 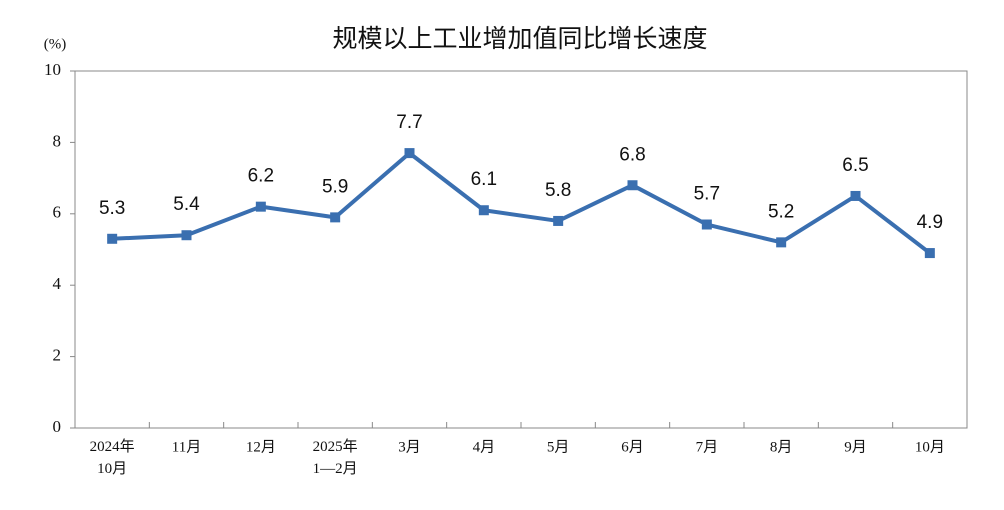 I want to click on x-tick-label: 4月, so click(x=484, y=447).